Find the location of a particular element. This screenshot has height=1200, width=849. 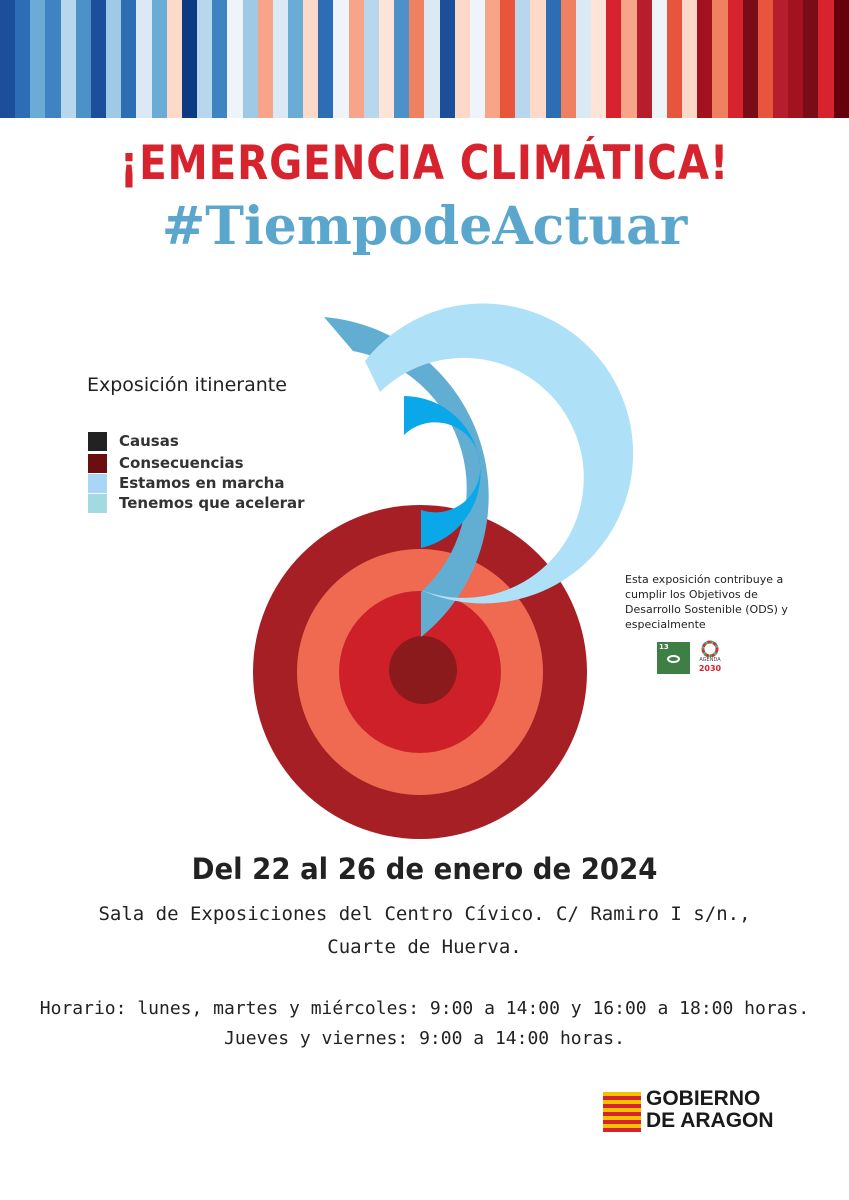

emblem-blue-outer-arc is located at coordinates (406, 477).